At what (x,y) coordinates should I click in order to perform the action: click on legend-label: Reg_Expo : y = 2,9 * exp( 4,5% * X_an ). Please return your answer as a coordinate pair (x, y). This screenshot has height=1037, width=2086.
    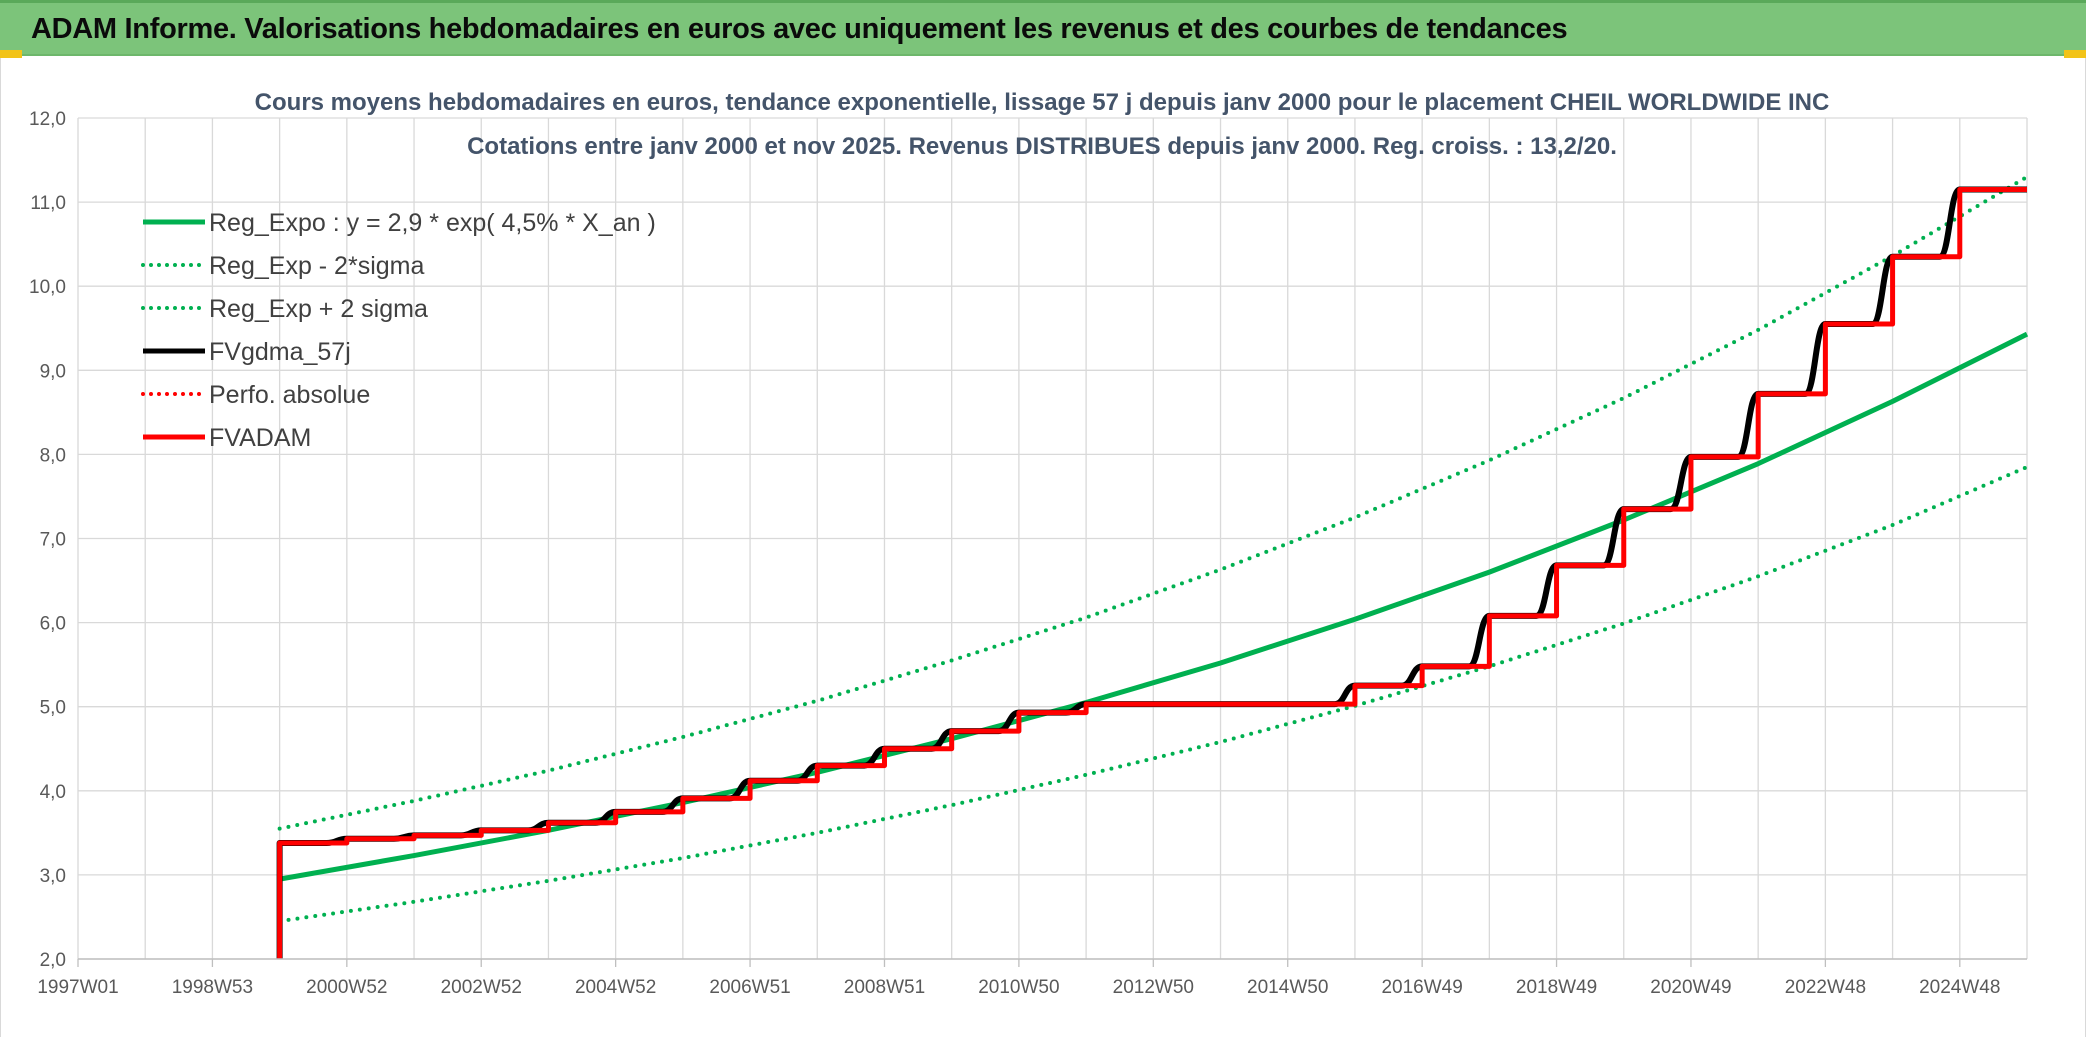
    Looking at the image, I should click on (432, 223).